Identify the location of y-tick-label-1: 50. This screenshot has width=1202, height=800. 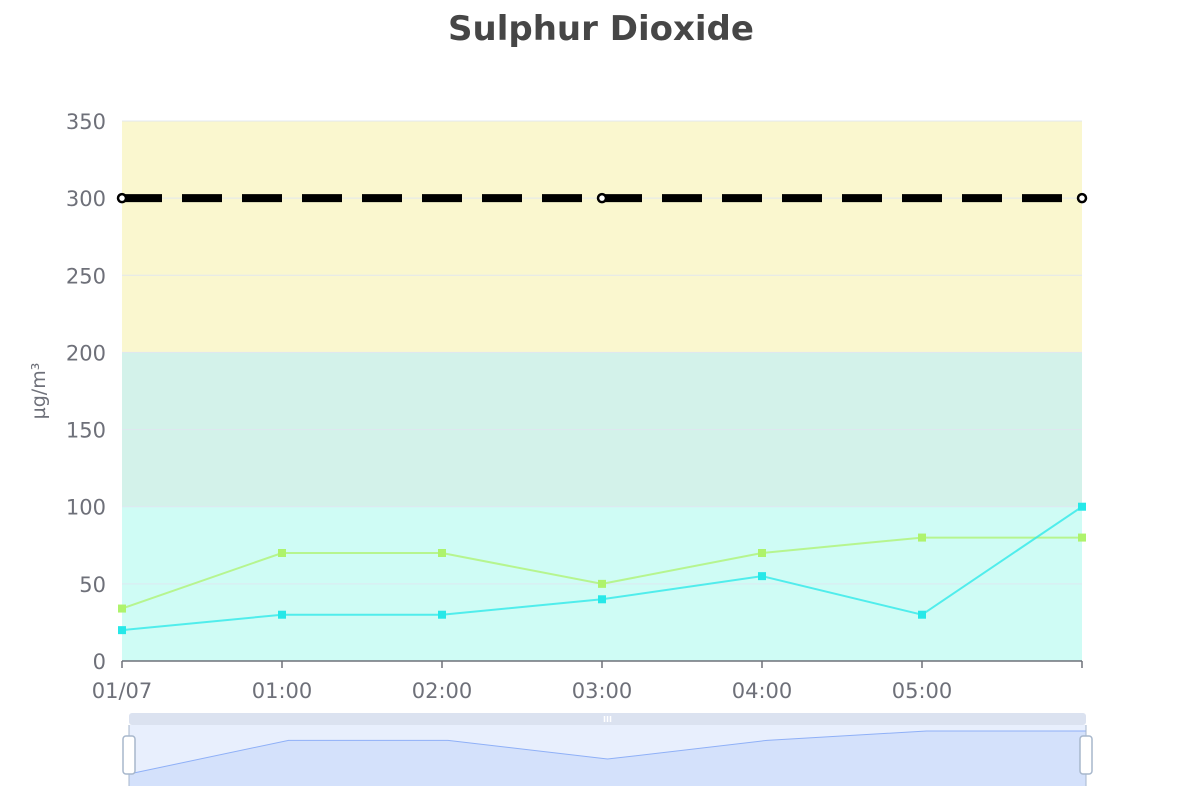
(92, 585).